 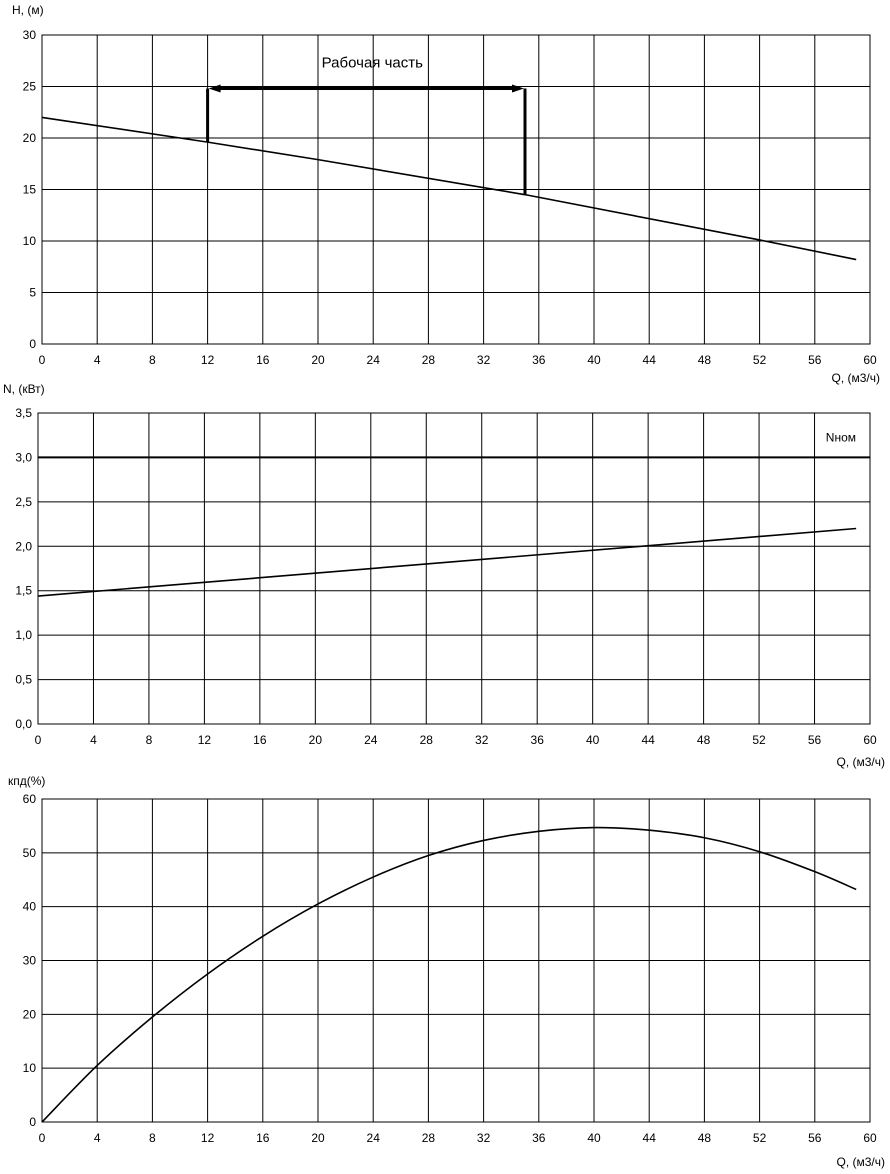 What do you see at coordinates (23, 502) in the screenshot?
I see `y-tick-label: 2,5` at bounding box center [23, 502].